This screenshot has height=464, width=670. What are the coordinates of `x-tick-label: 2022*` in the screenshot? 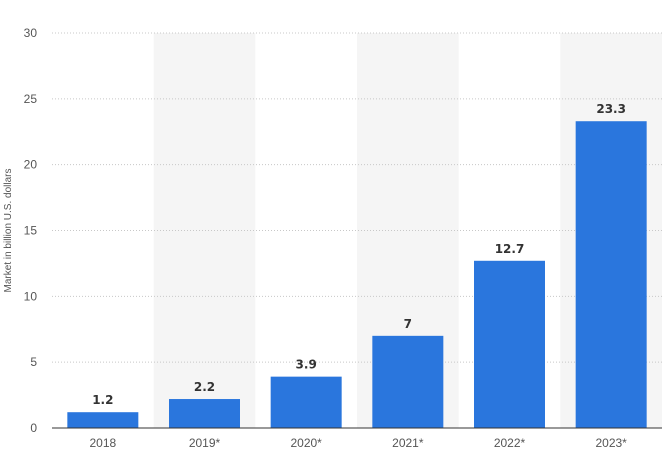 It's located at (510, 443).